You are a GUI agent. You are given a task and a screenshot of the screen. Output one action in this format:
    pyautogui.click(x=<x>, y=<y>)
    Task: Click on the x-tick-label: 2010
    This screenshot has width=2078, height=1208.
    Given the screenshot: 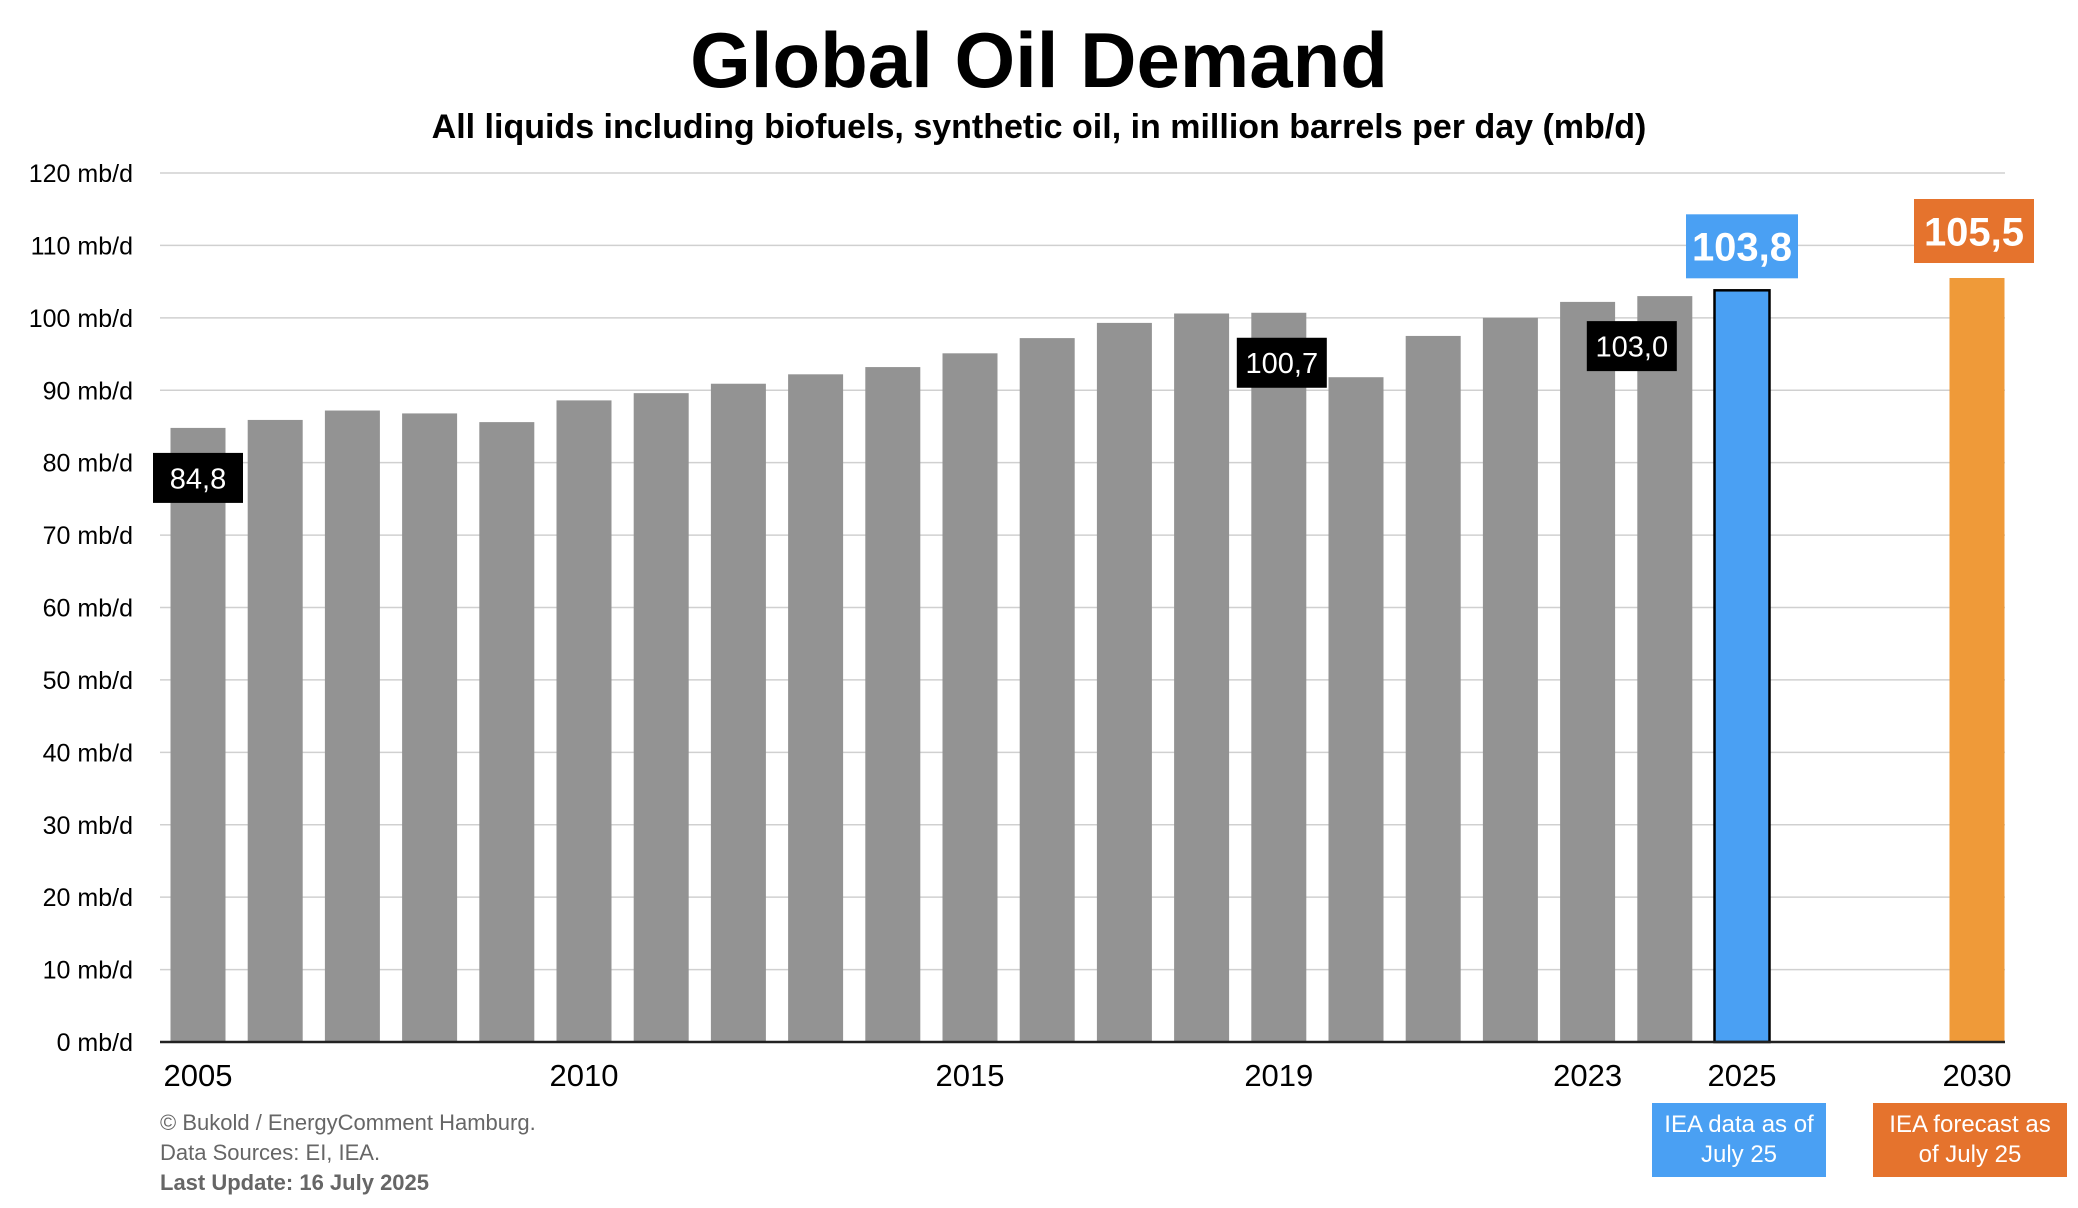 What is the action you would take?
    pyautogui.click(x=584, y=1075)
    